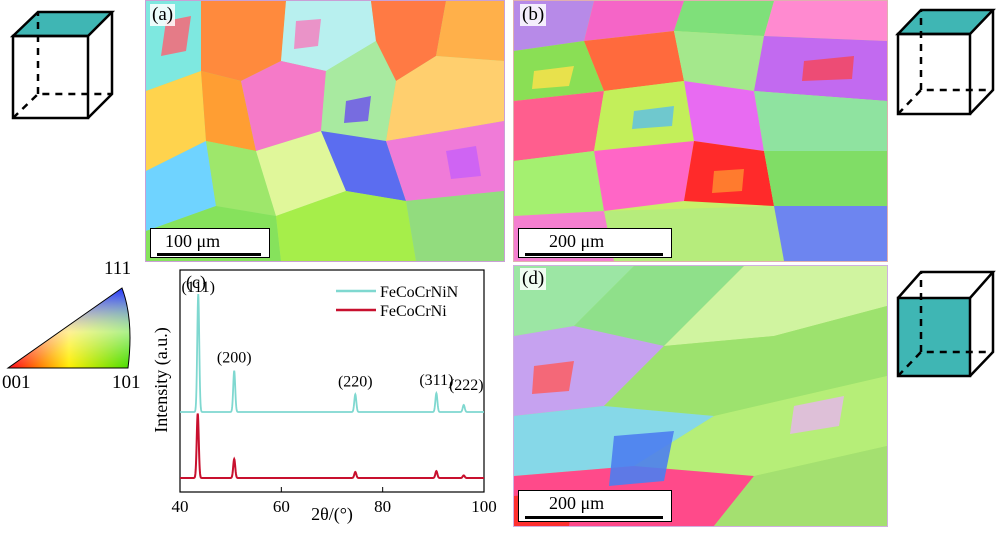 The image size is (1000, 535). Describe the element at coordinates (126, 382) in the screenshot. I see `ipf-label-101: 101` at that location.